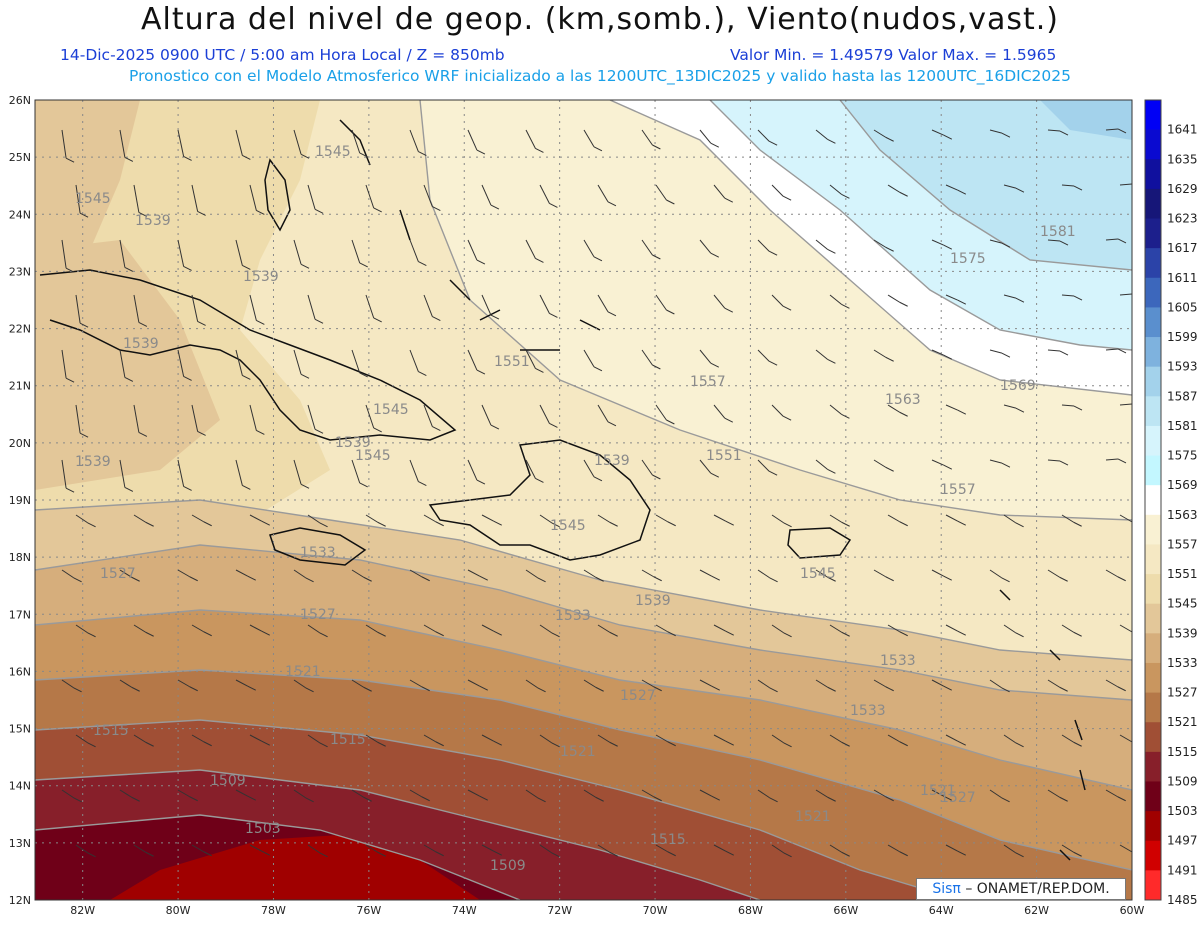 The height and width of the screenshot is (927, 1200). What do you see at coordinates (578, 752) in the screenshot?
I see `contour-label: 1521` at bounding box center [578, 752].